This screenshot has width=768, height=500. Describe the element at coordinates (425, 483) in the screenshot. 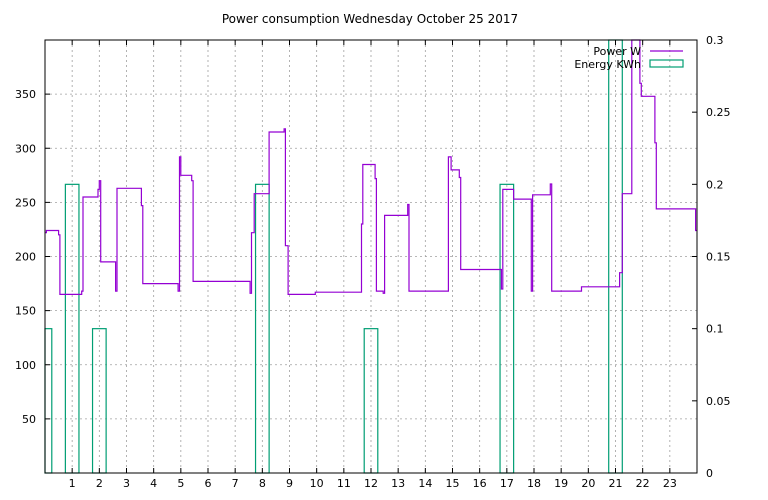

I see `x-tick-label: 14` at that location.